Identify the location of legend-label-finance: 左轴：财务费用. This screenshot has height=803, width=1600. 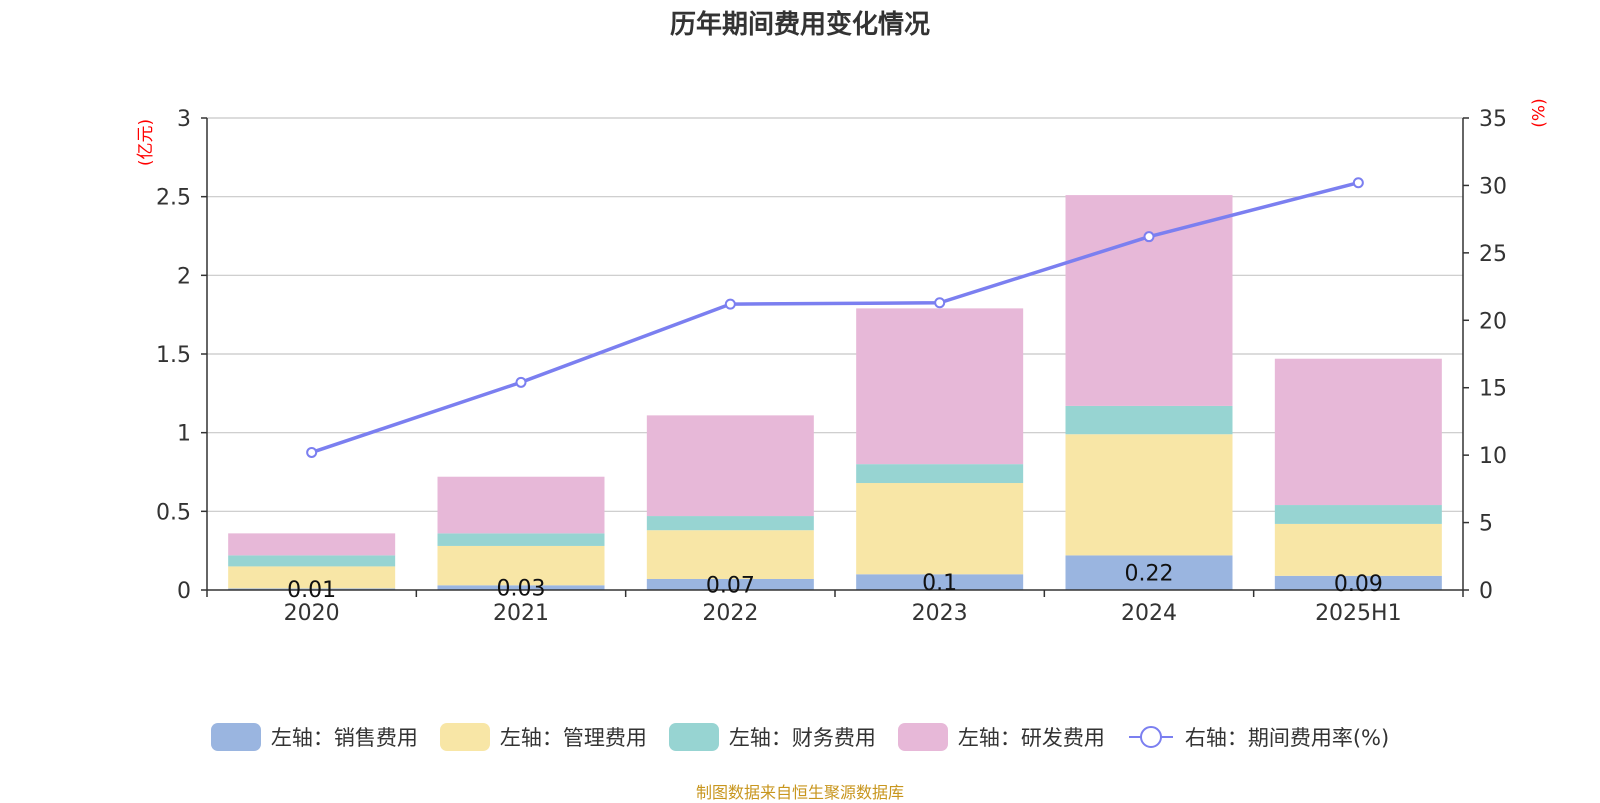
(802, 738).